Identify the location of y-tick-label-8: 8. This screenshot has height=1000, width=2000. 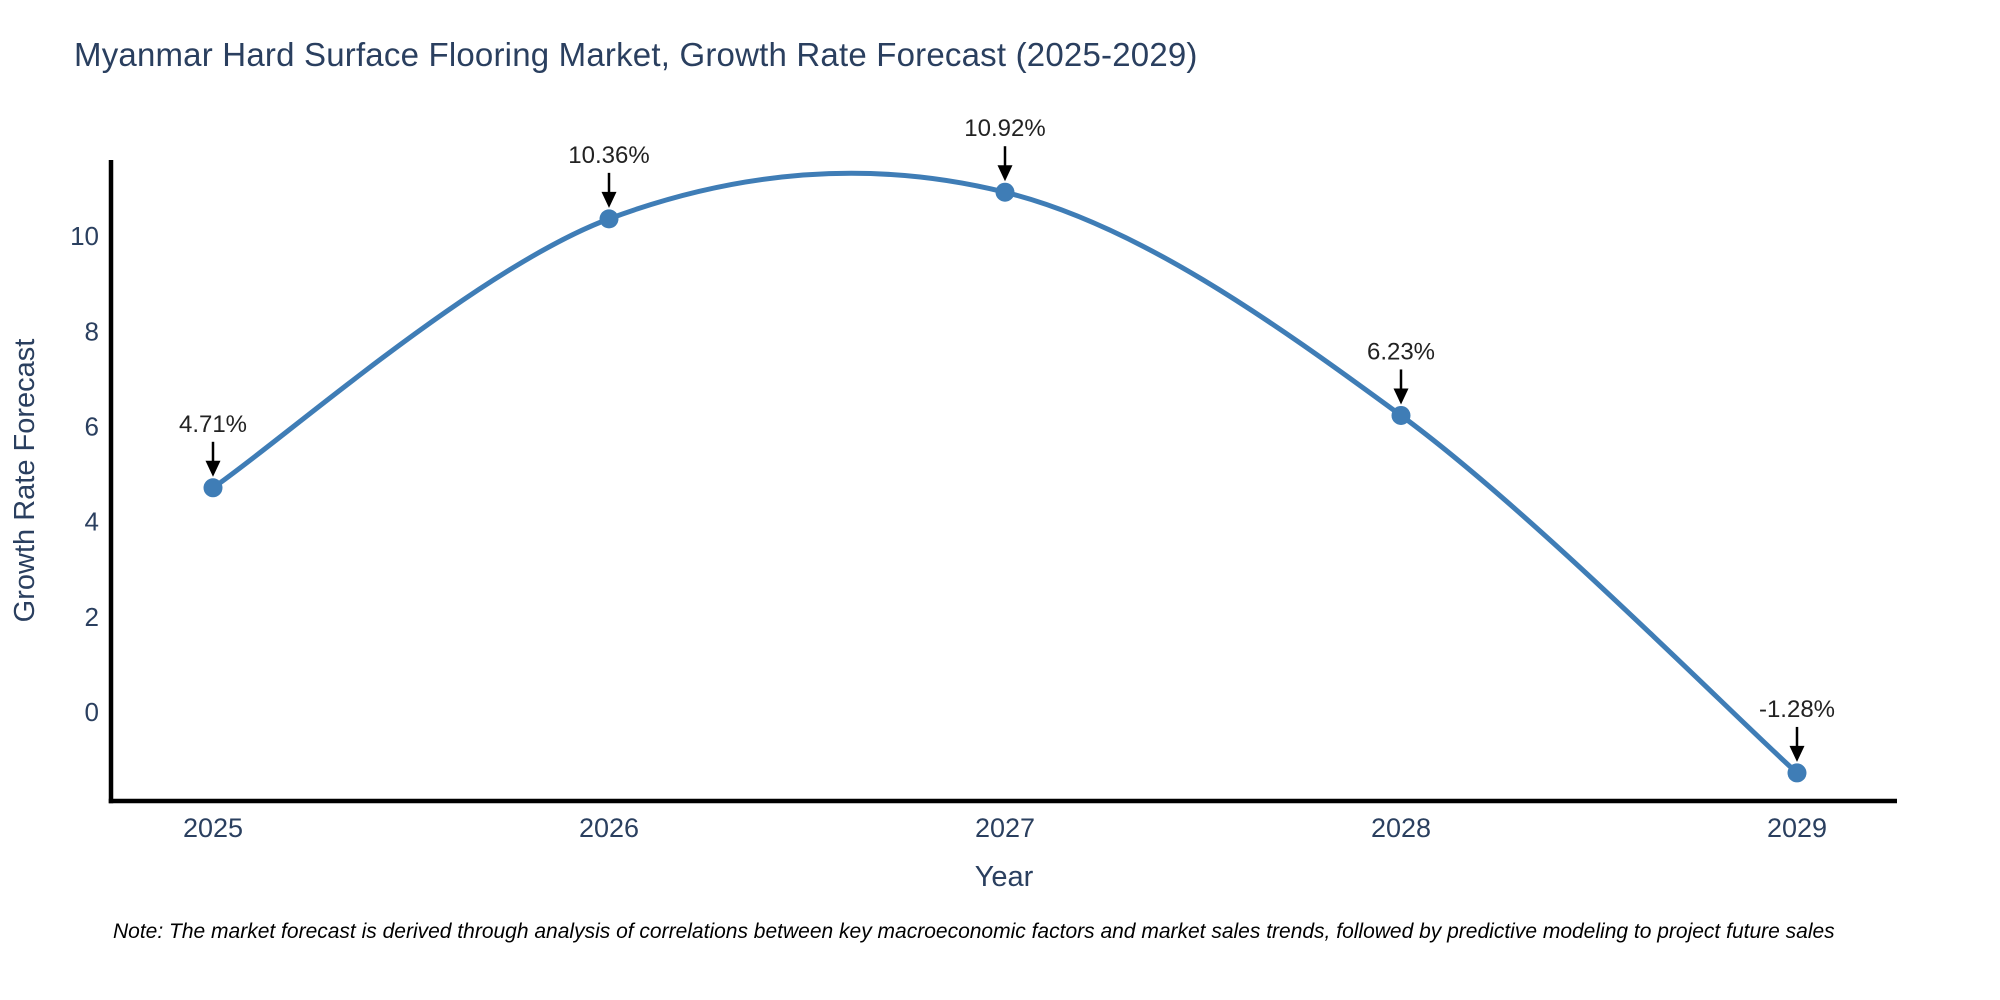
(92, 331).